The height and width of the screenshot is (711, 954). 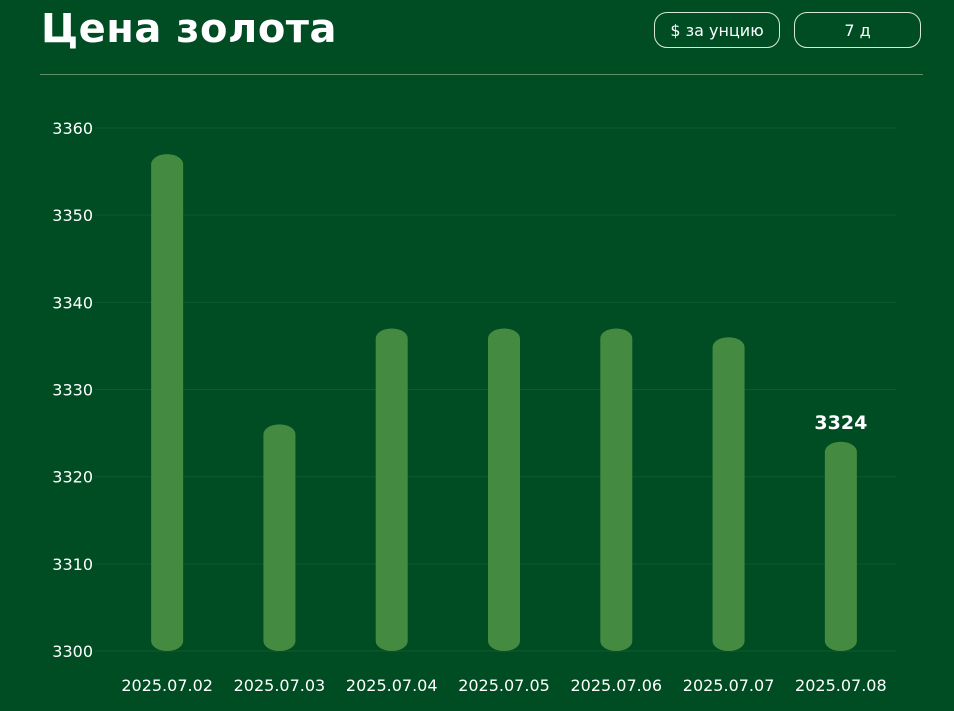 What do you see at coordinates (504, 489) in the screenshot?
I see `bar-2025.07.05` at bounding box center [504, 489].